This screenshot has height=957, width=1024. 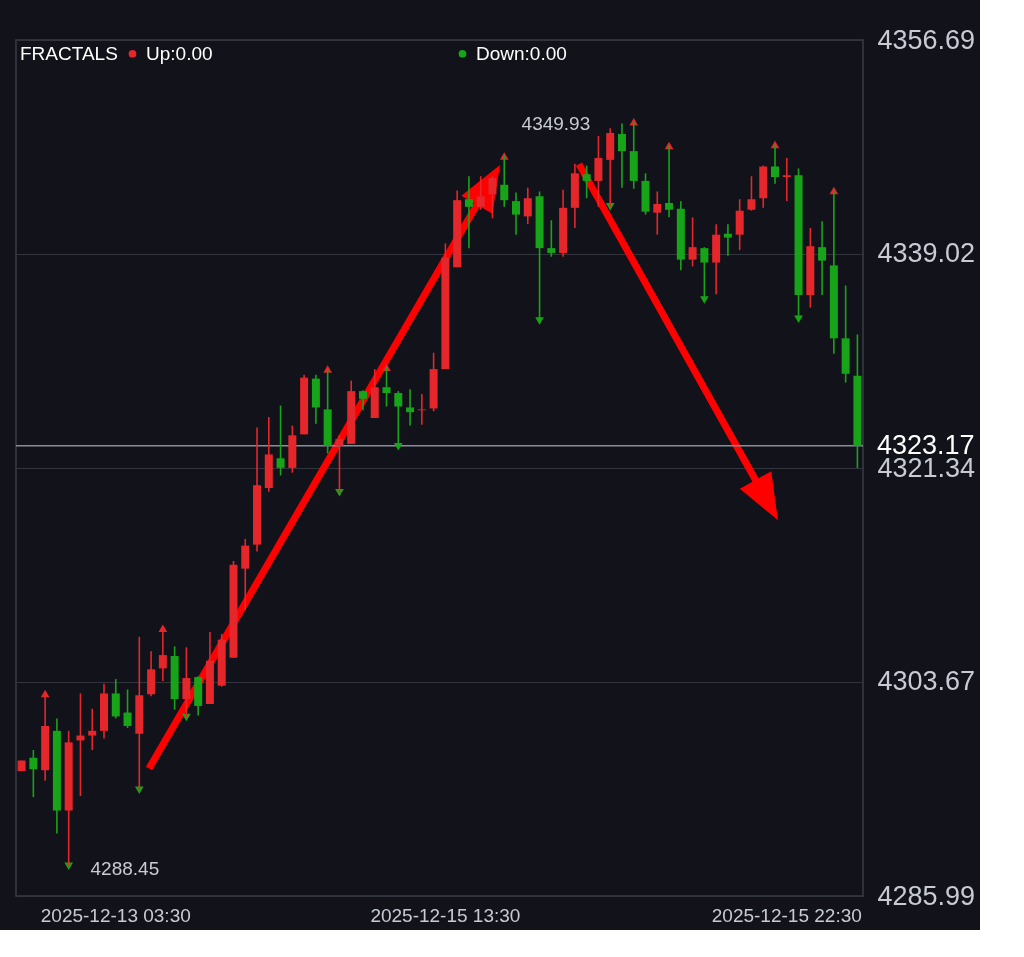 I want to click on y-tick-label: 4303.67, so click(x=926, y=681).